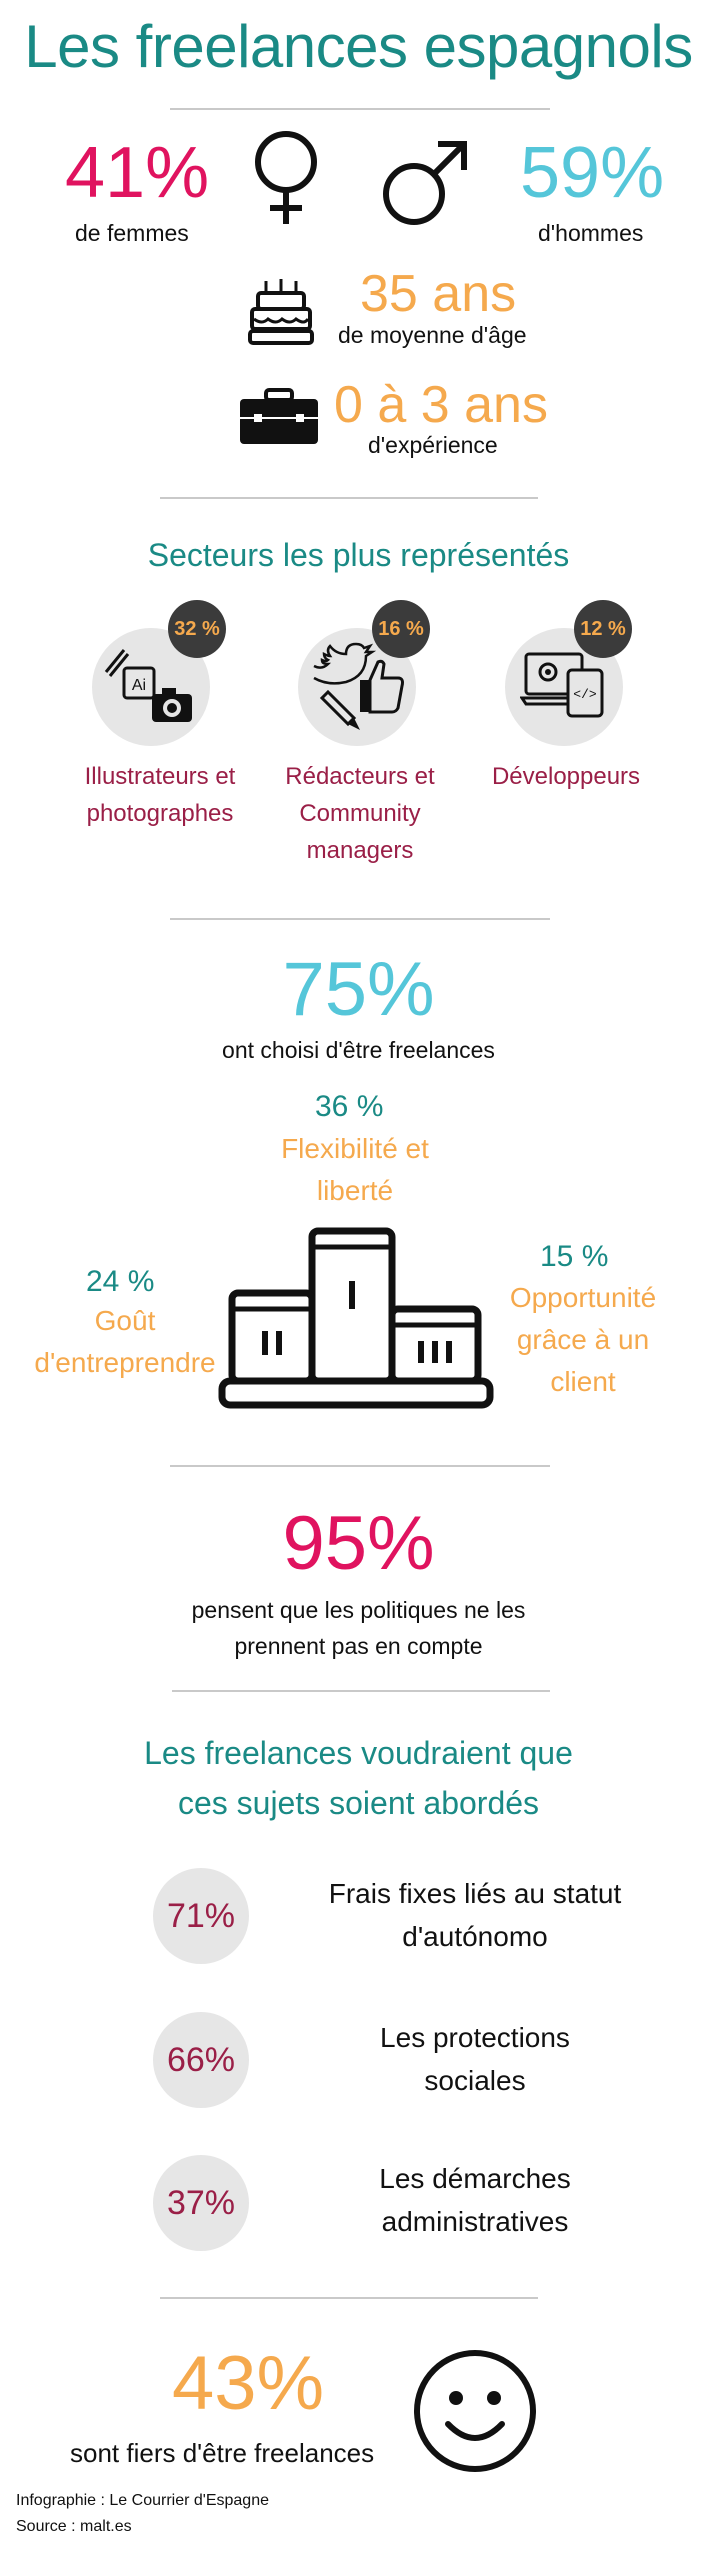  I want to click on reason-flexibility-pct: 36 %, so click(349, 1106).